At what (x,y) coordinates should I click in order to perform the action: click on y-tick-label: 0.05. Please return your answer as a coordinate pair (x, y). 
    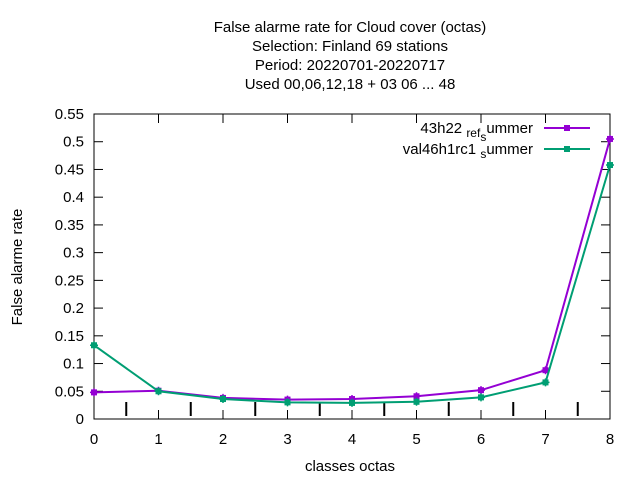
    Looking at the image, I should click on (69, 391).